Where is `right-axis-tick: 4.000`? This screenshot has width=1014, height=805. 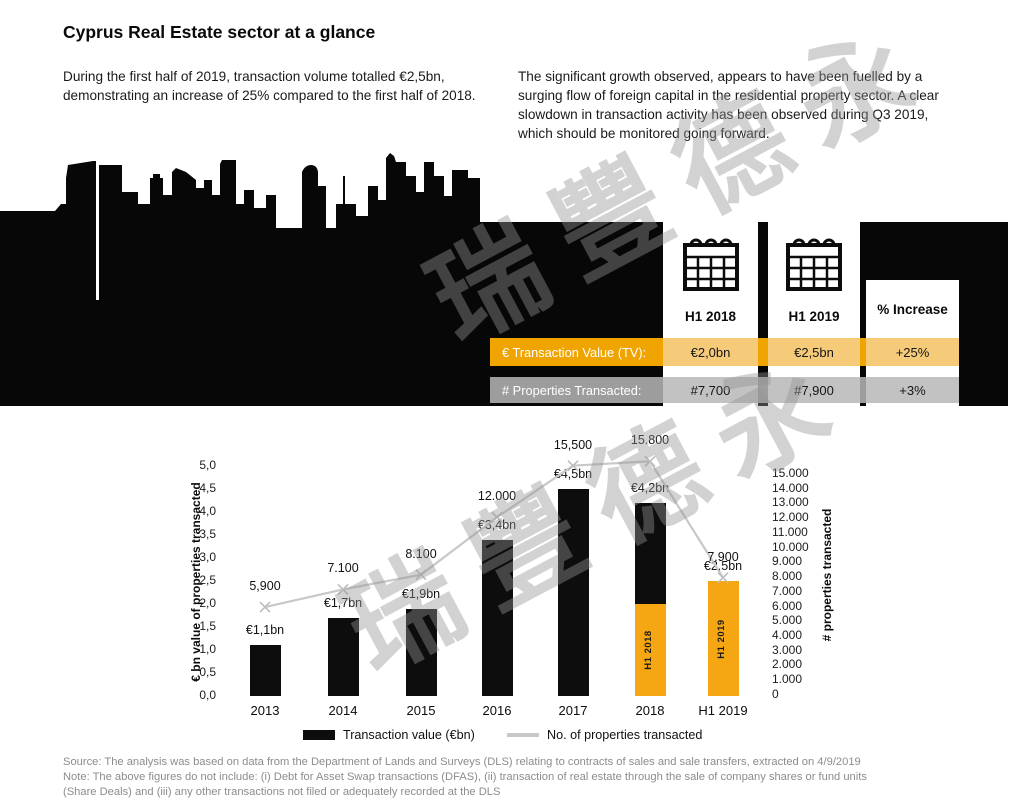
right-axis-tick: 4.000 is located at coordinates (787, 635).